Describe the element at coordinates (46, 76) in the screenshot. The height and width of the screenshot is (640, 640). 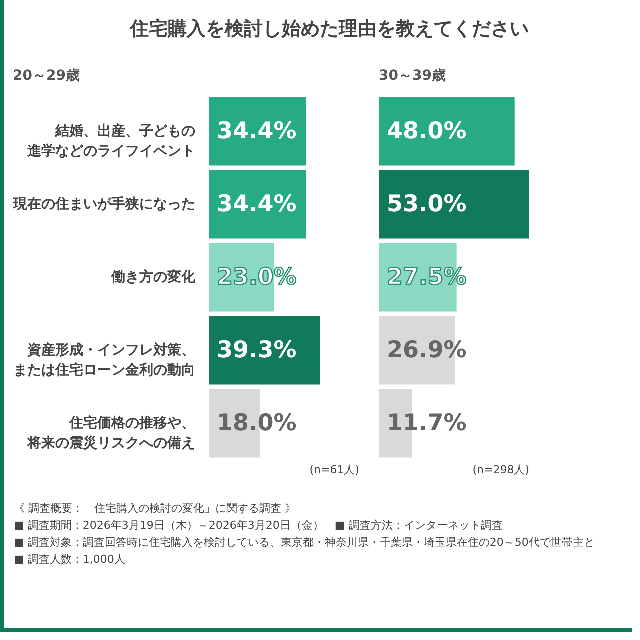
I see `text: 20～29歳` at that location.